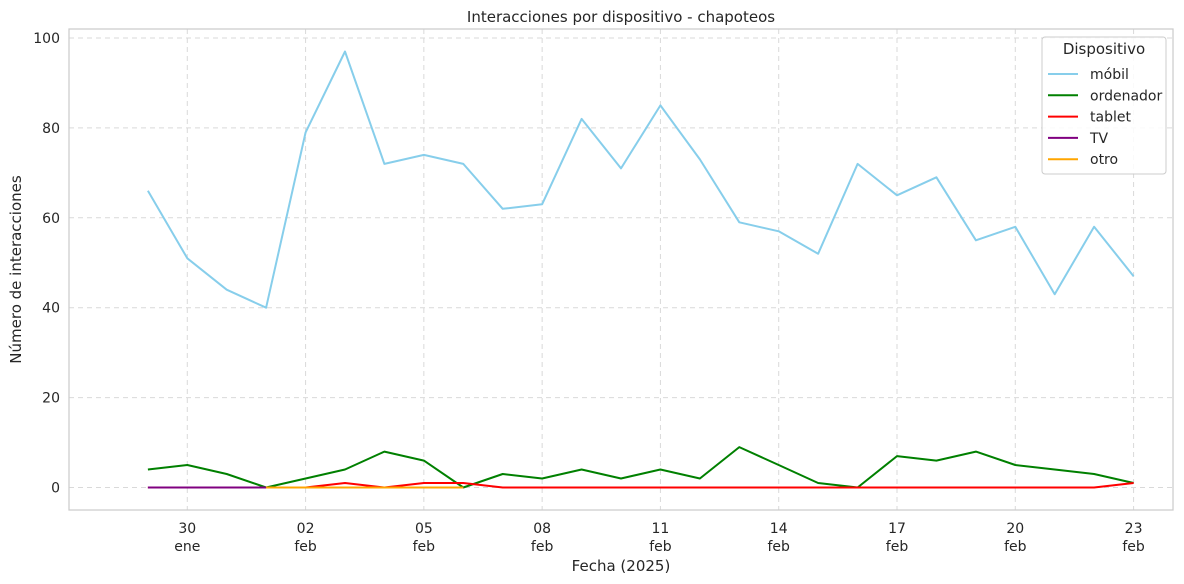  Describe the element at coordinates (187, 547) in the screenshot. I see `x-tick-month: ene` at that location.